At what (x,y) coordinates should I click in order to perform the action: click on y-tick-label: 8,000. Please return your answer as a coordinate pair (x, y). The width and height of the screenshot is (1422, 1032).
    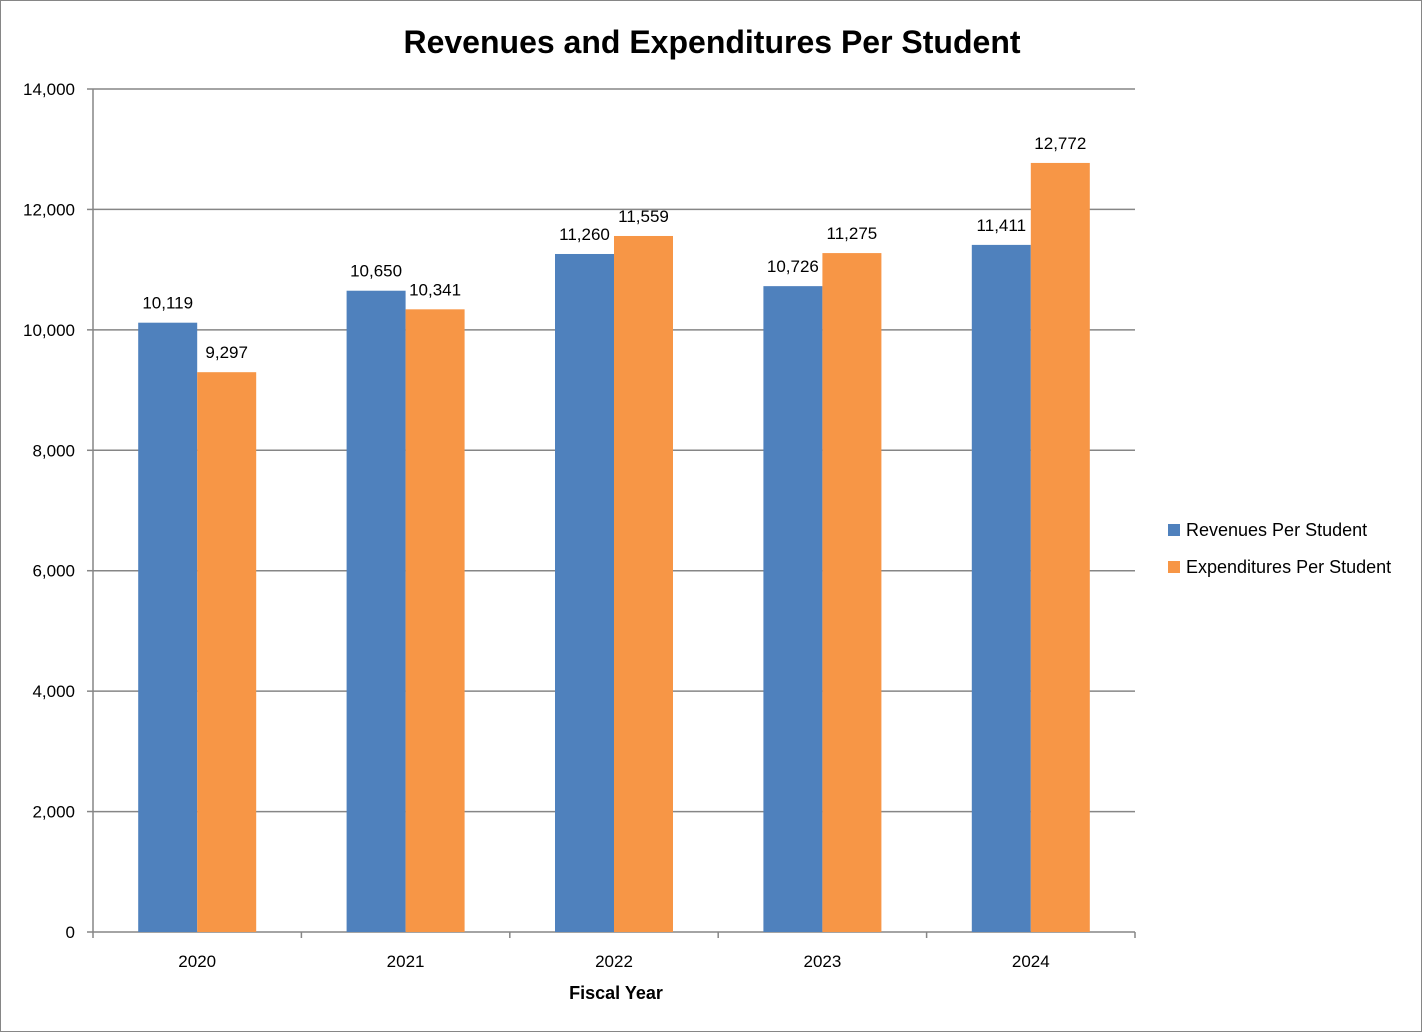
    Looking at the image, I should click on (53, 450).